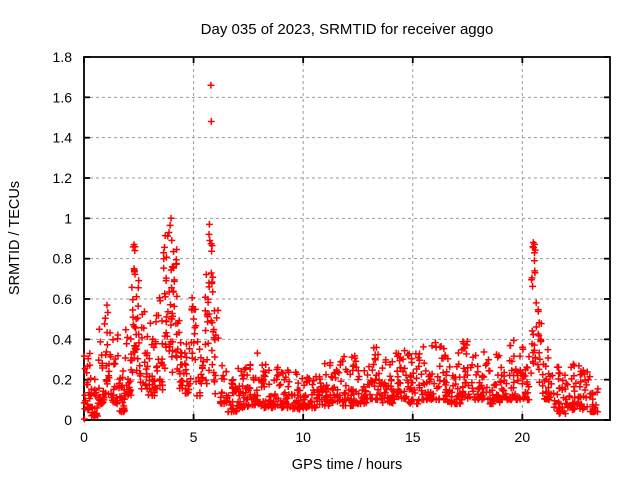 The image size is (640, 480). What do you see at coordinates (413, 437) in the screenshot?
I see `x-tick-label: 15` at bounding box center [413, 437].